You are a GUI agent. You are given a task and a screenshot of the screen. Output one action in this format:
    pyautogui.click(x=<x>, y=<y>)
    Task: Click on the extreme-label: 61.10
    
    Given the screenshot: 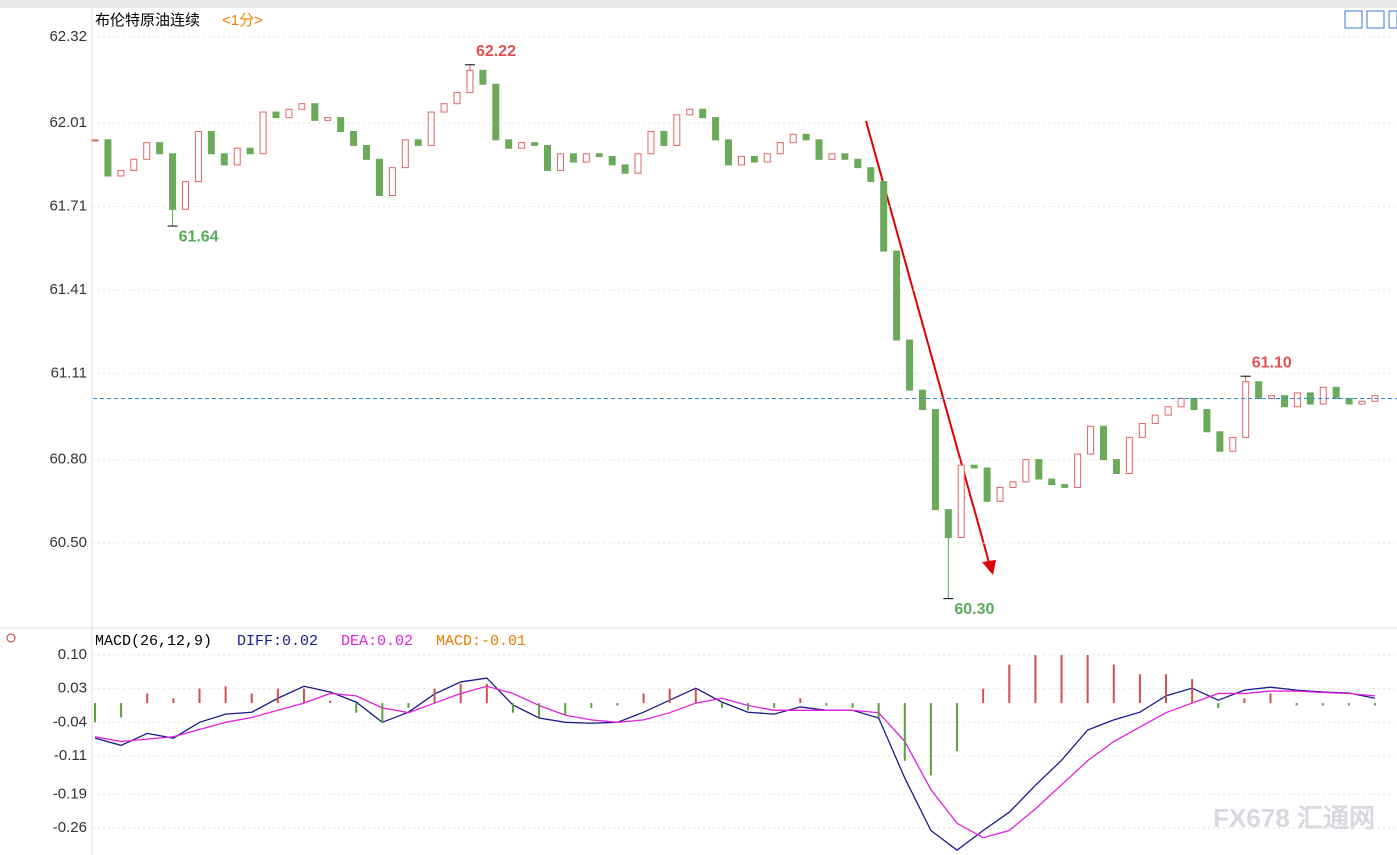 What is the action you would take?
    pyautogui.click(x=1272, y=362)
    